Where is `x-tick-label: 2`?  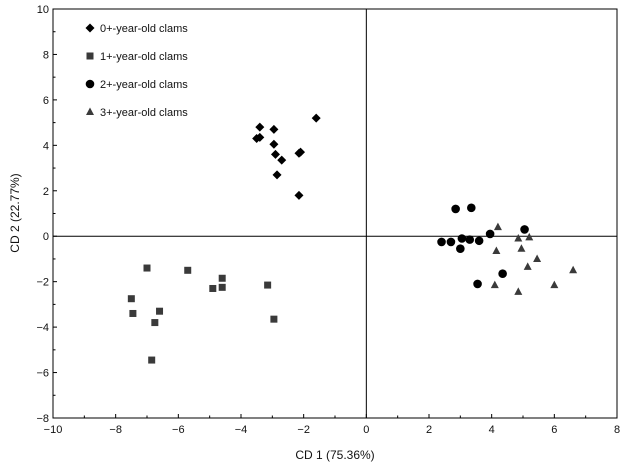 x-tick-label: 2 is located at coordinates (429, 430).